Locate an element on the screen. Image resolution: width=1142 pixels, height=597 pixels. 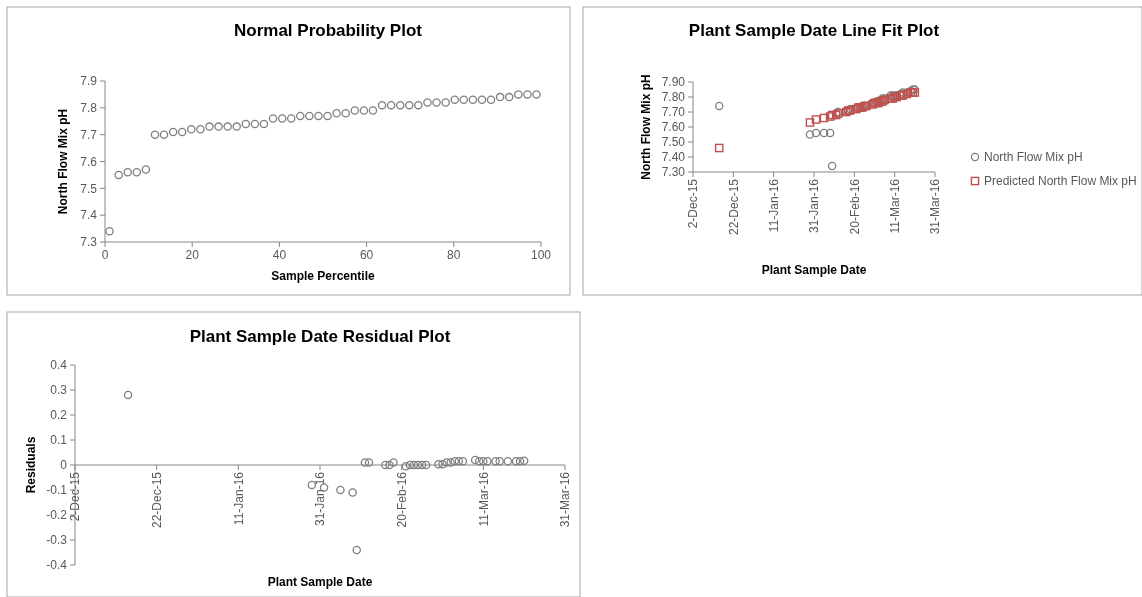
y-tick-label: 7.90 is located at coordinates (673, 82).